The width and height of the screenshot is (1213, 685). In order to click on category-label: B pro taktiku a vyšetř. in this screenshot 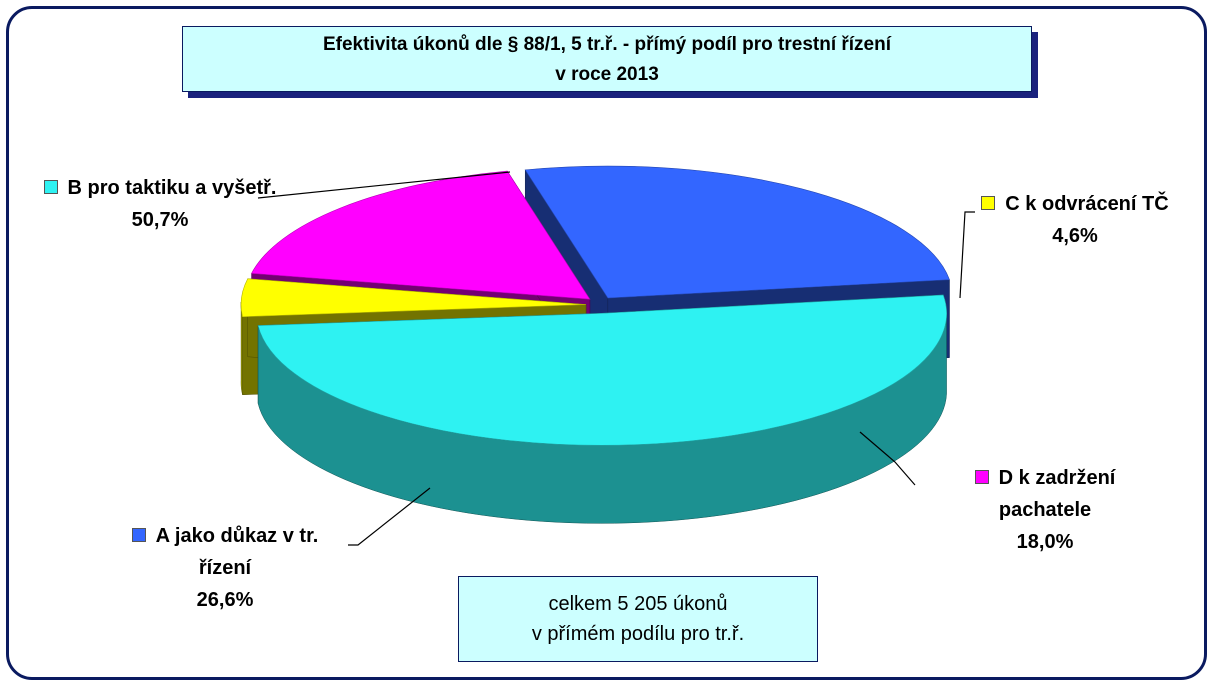, I will do `click(172, 188)`.